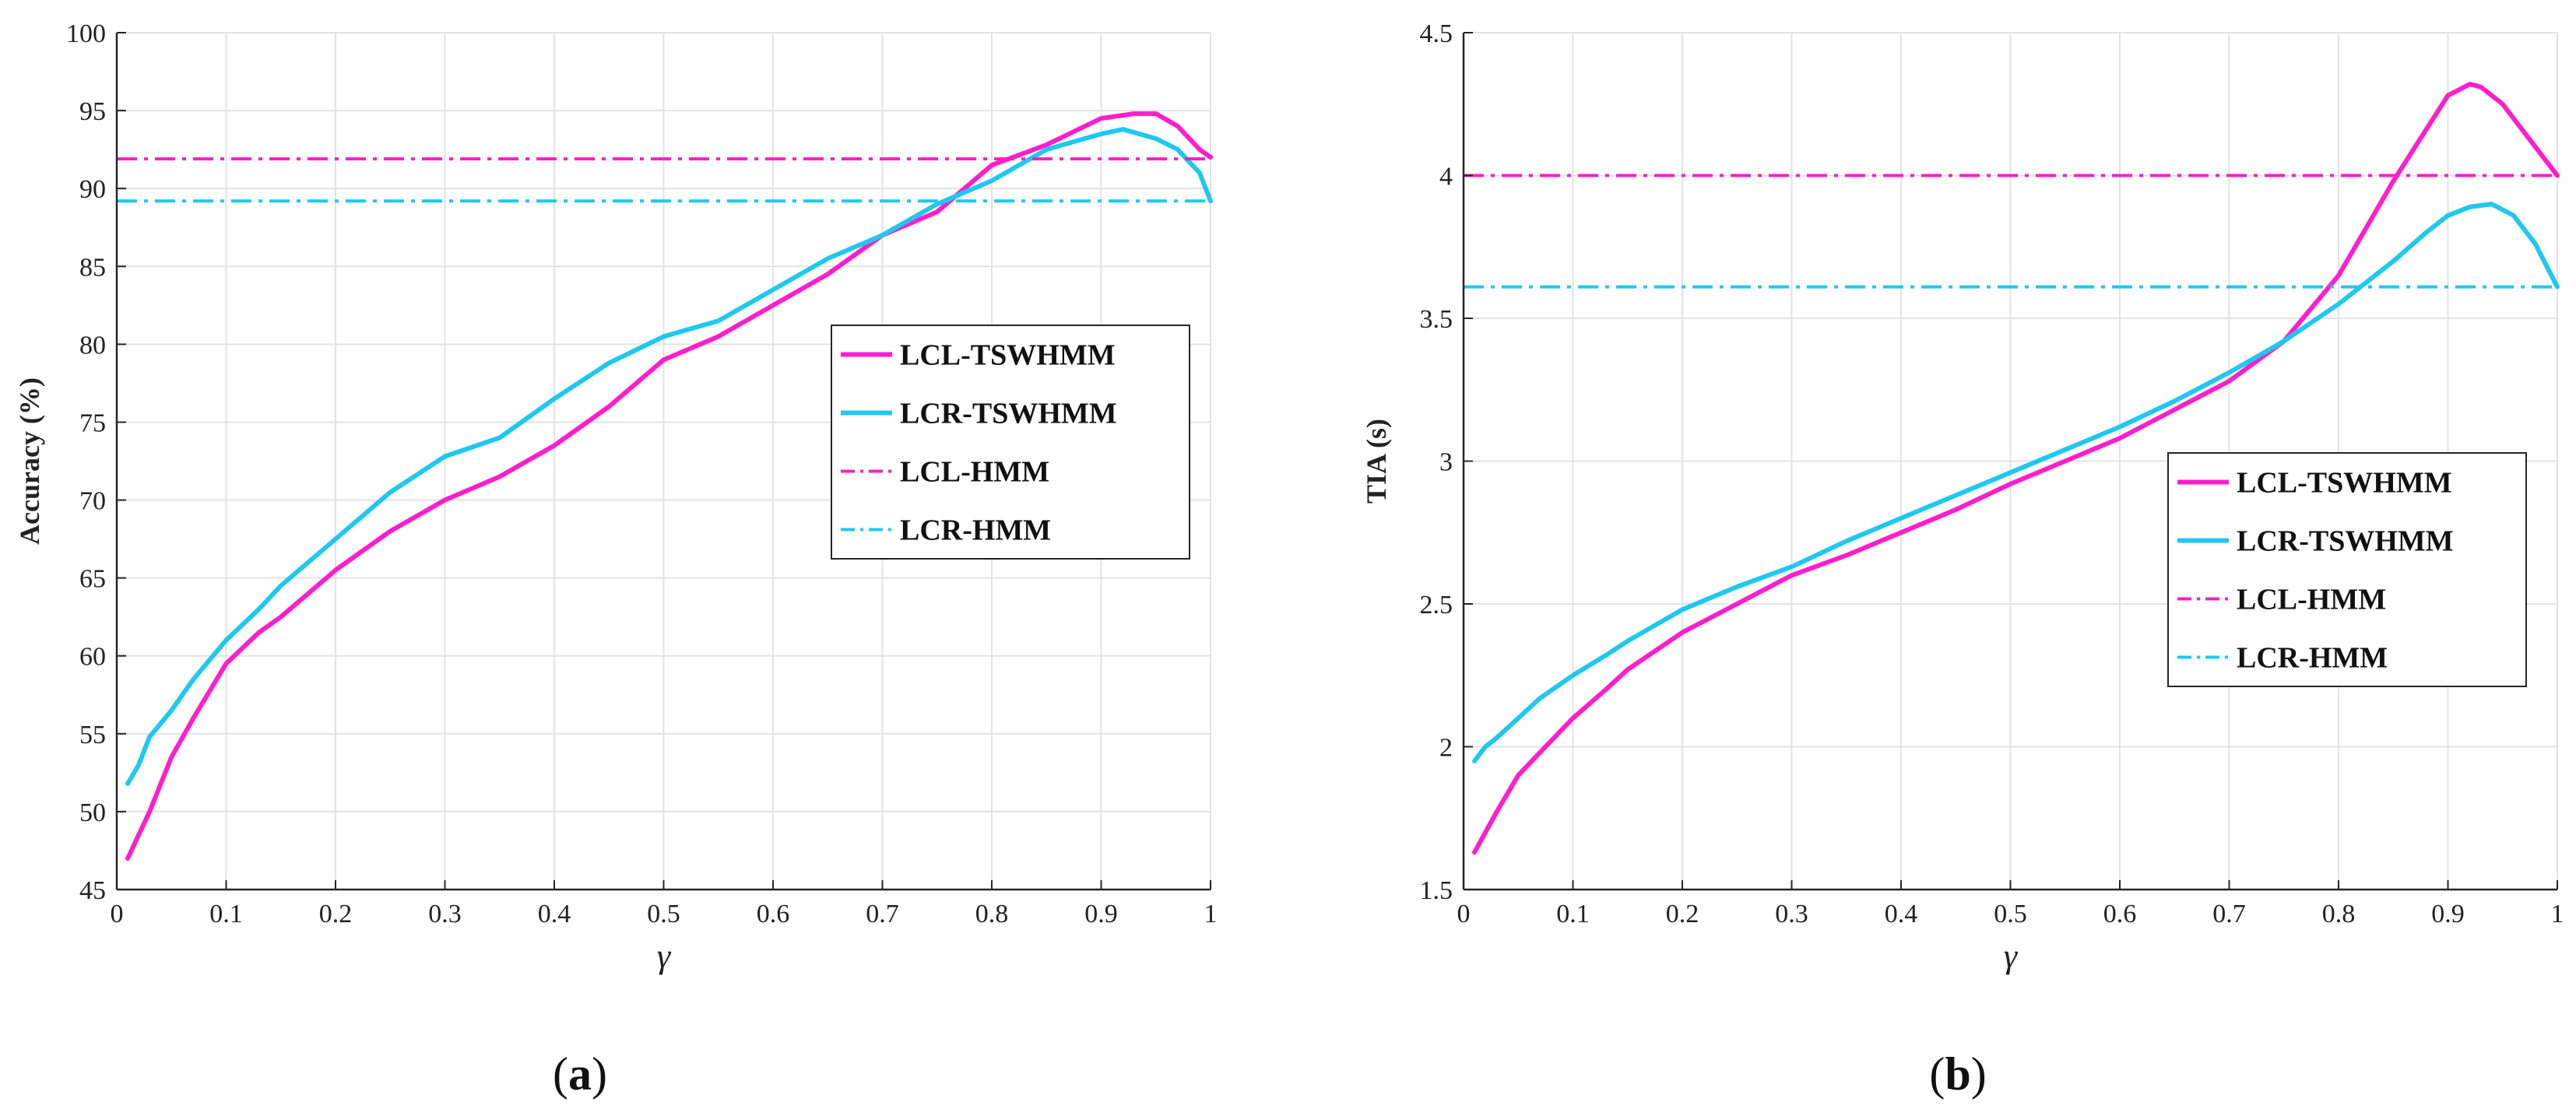 The height and width of the screenshot is (1116, 2576). I want to click on y-tick-label: 45, so click(92, 890).